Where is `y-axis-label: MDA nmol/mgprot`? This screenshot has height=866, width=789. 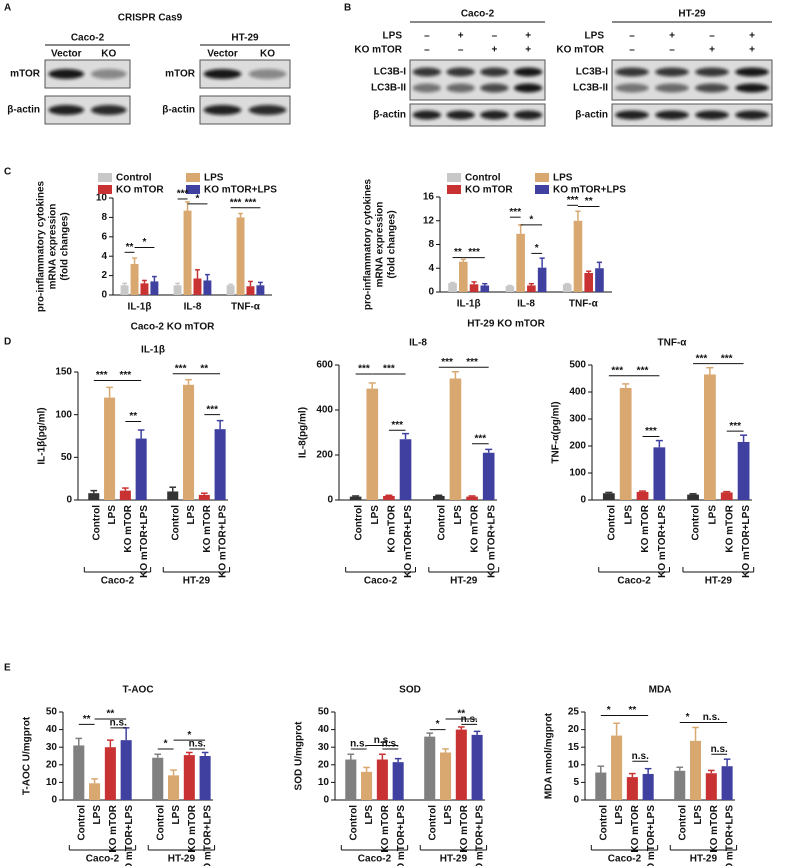
y-axis-label: MDA nmol/mgprot is located at coordinates (549, 755).